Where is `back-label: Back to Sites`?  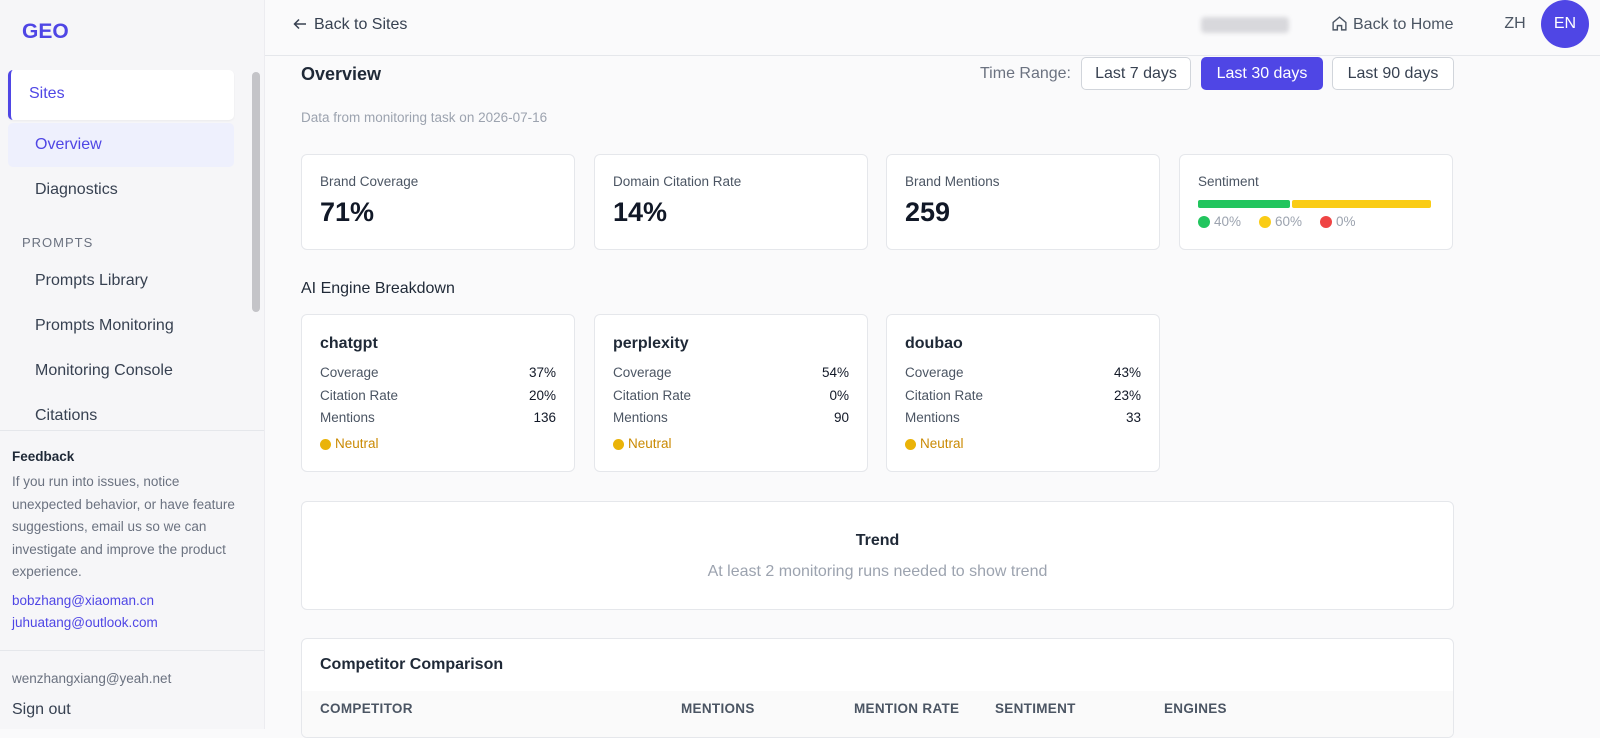
back-label: Back to Sites is located at coordinates (361, 24).